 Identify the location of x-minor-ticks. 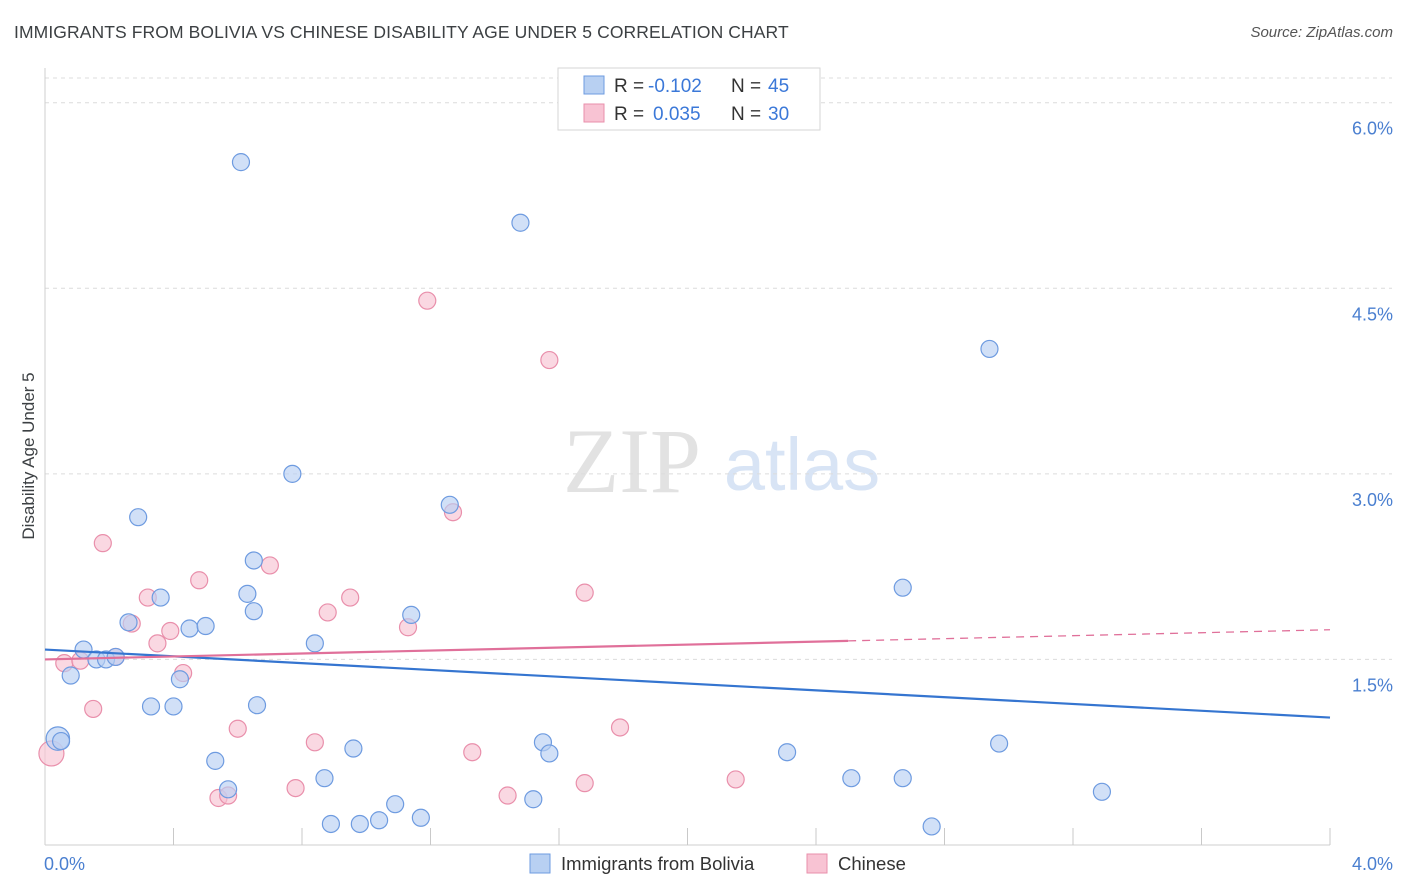
(752, 836).